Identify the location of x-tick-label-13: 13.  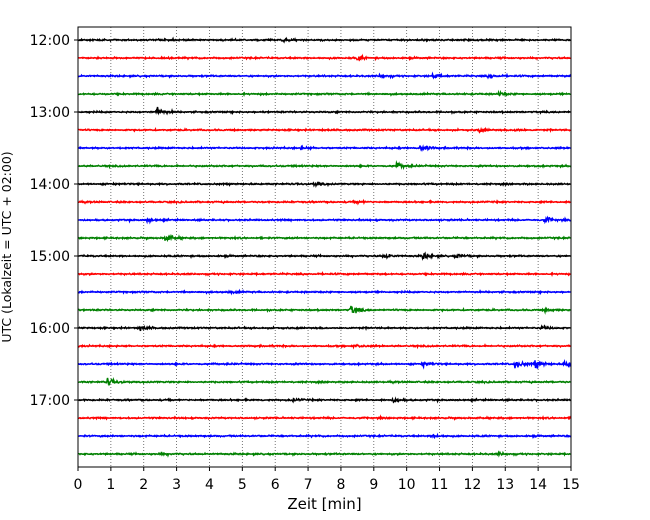
(505, 485).